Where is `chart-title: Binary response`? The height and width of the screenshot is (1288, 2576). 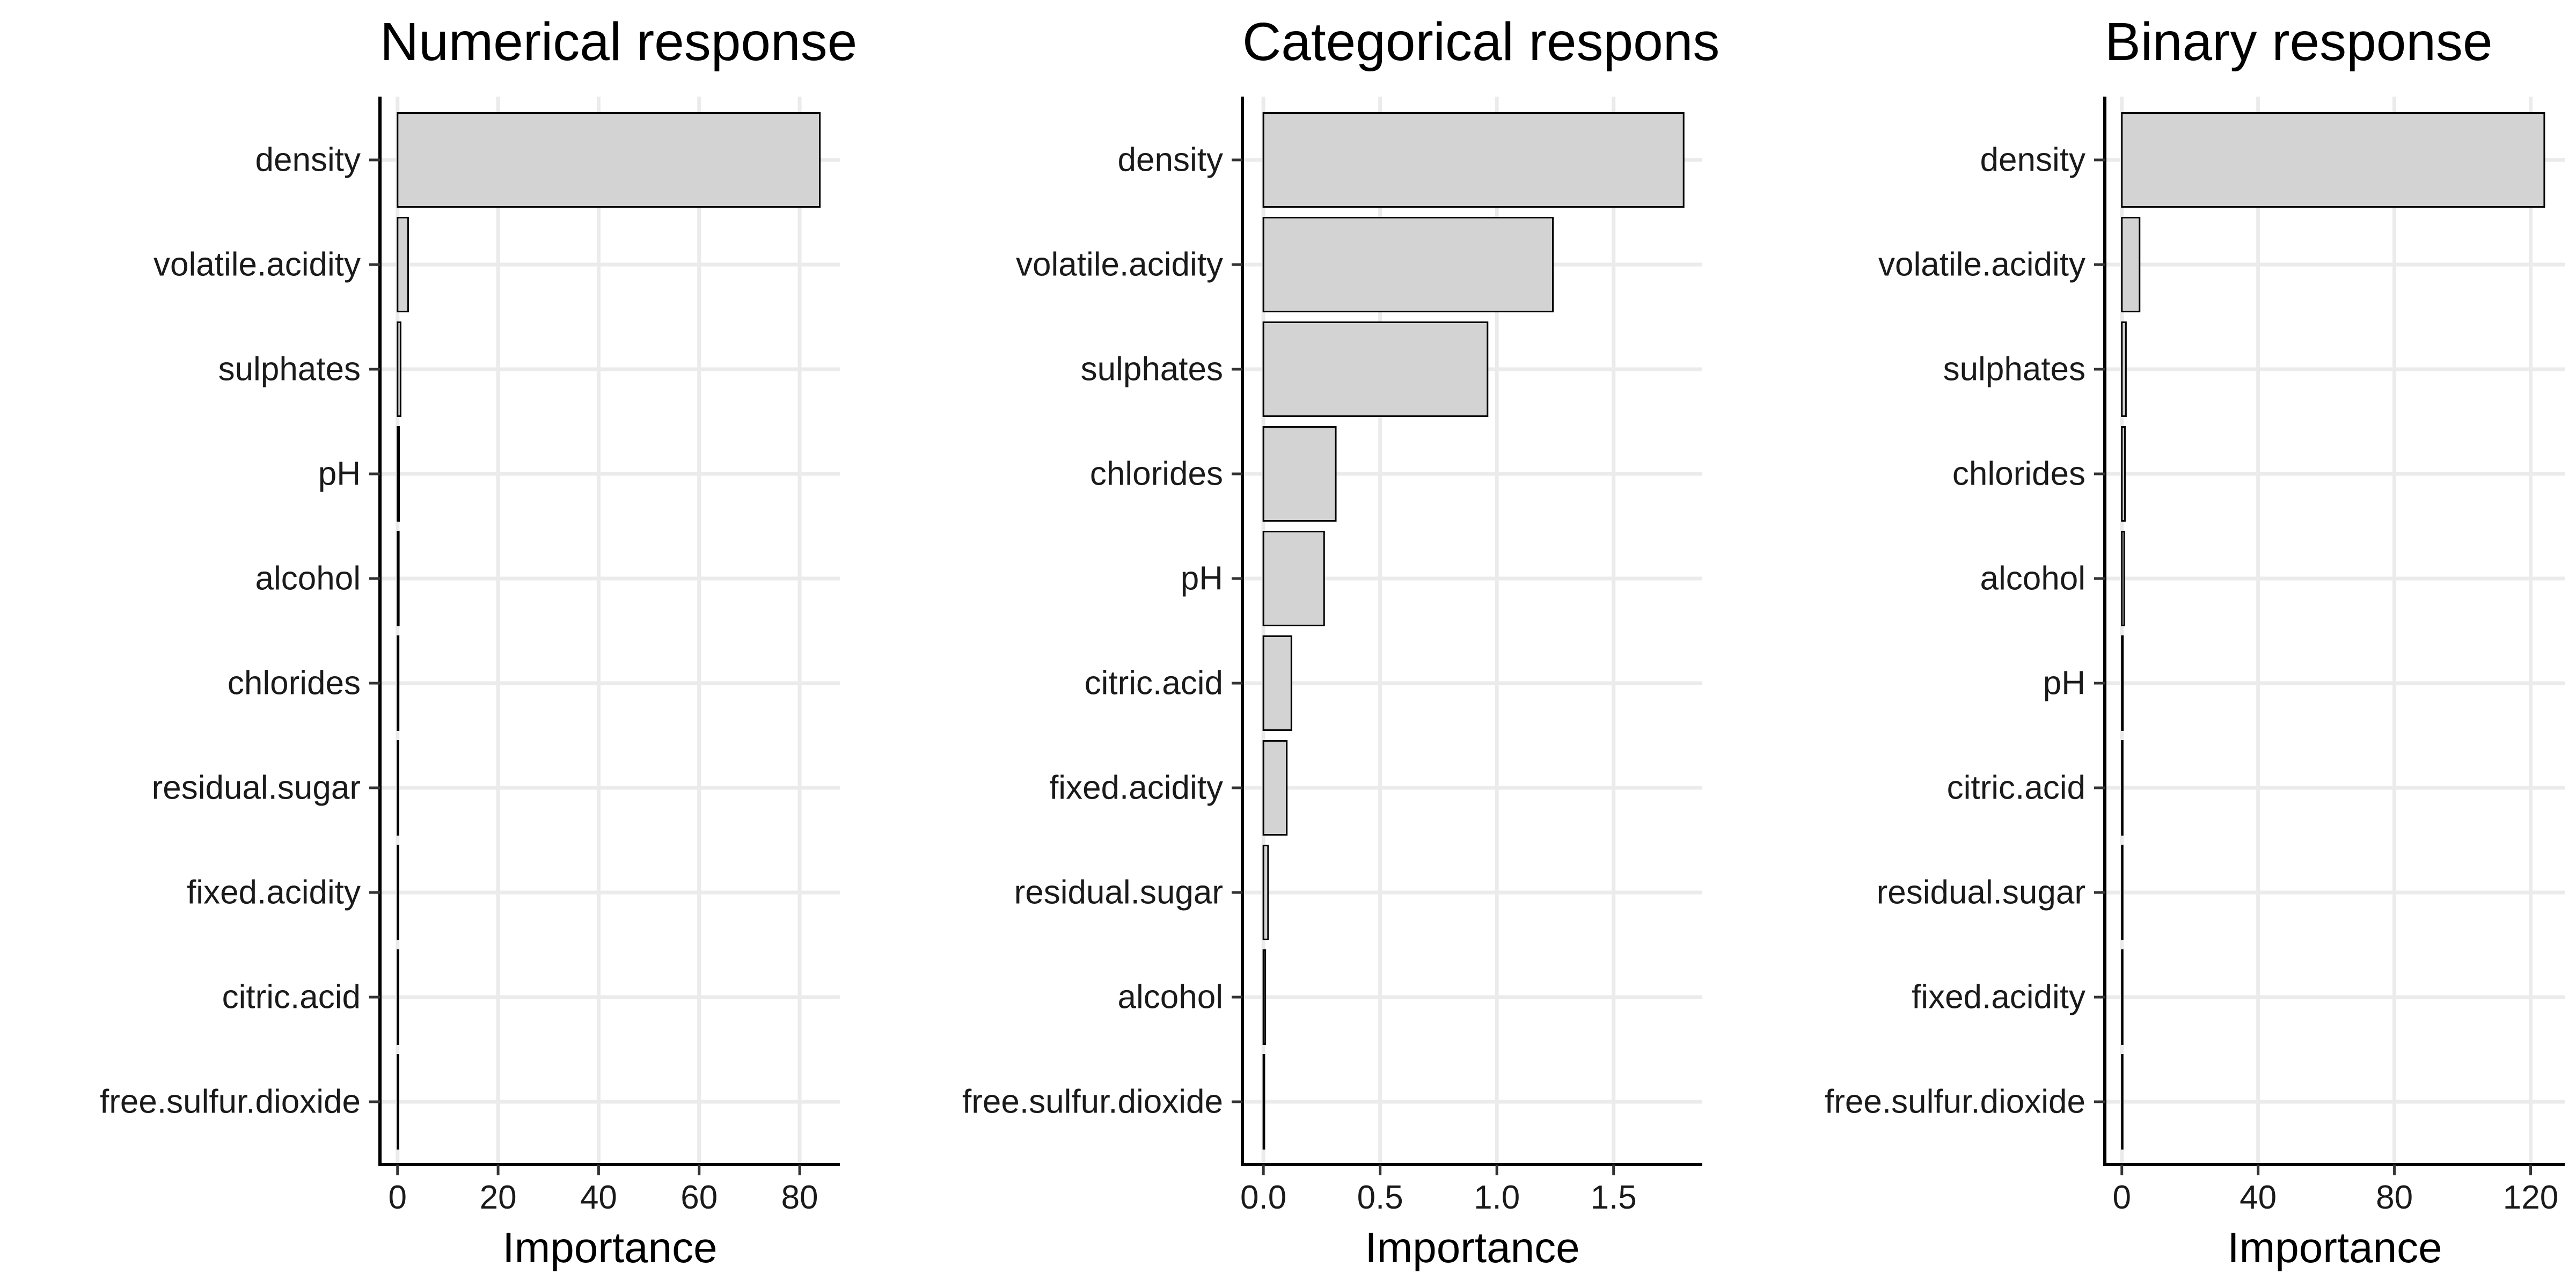 chart-title: Binary response is located at coordinates (2299, 42).